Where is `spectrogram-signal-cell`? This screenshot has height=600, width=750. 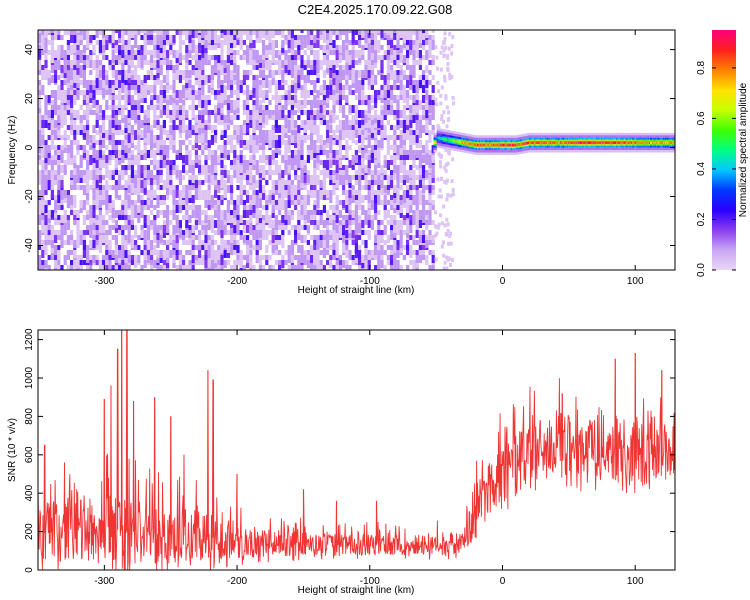 spectrogram-signal-cell is located at coordinates (467, 143).